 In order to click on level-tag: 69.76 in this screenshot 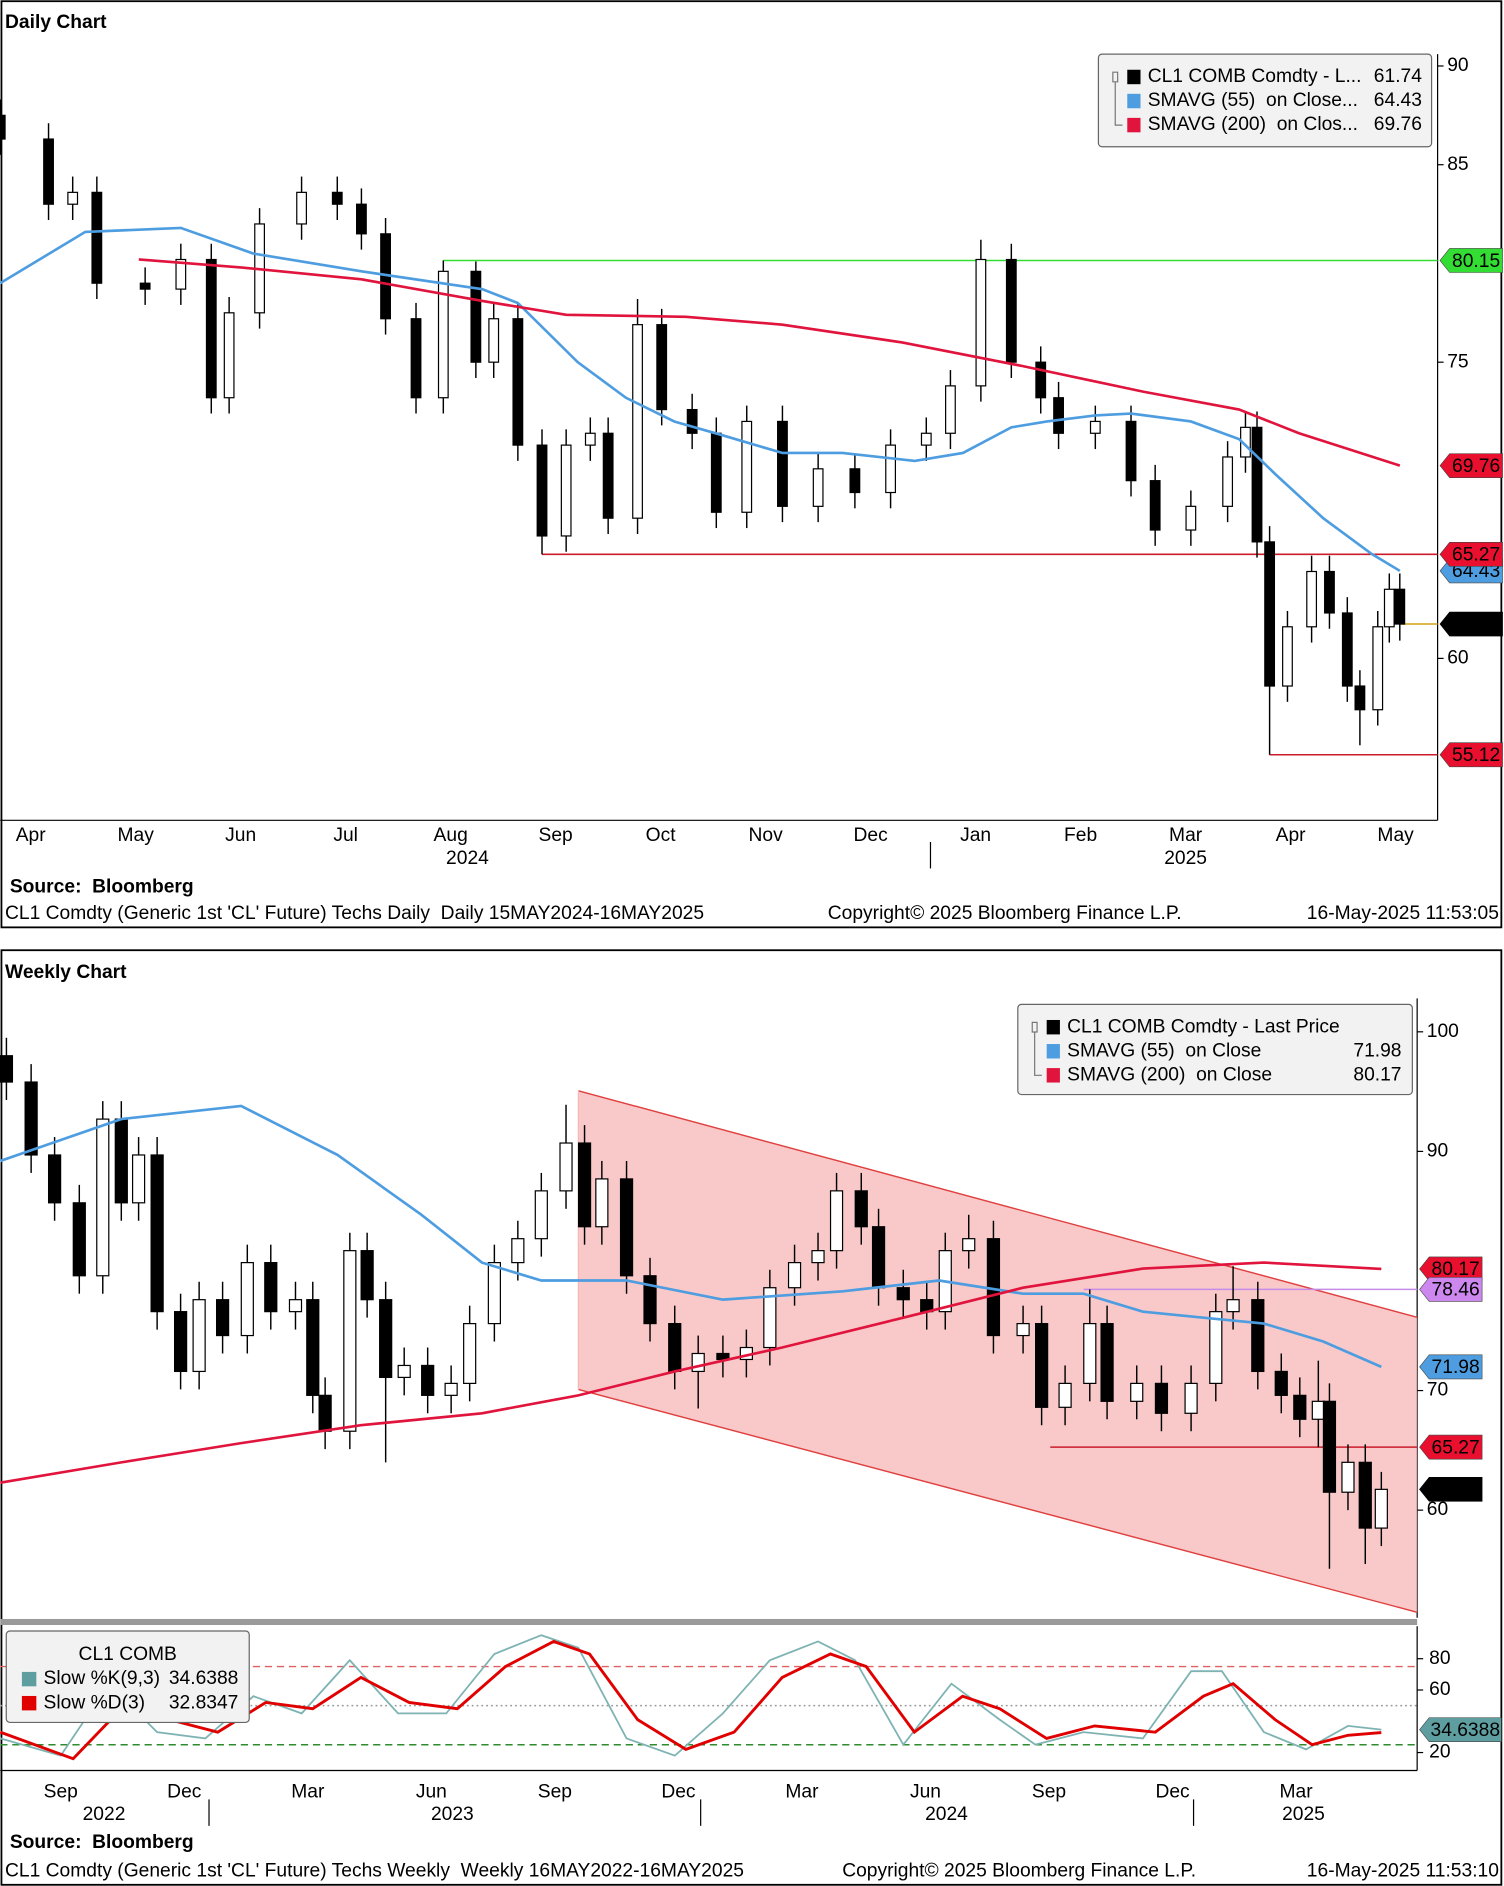, I will do `click(1476, 466)`.